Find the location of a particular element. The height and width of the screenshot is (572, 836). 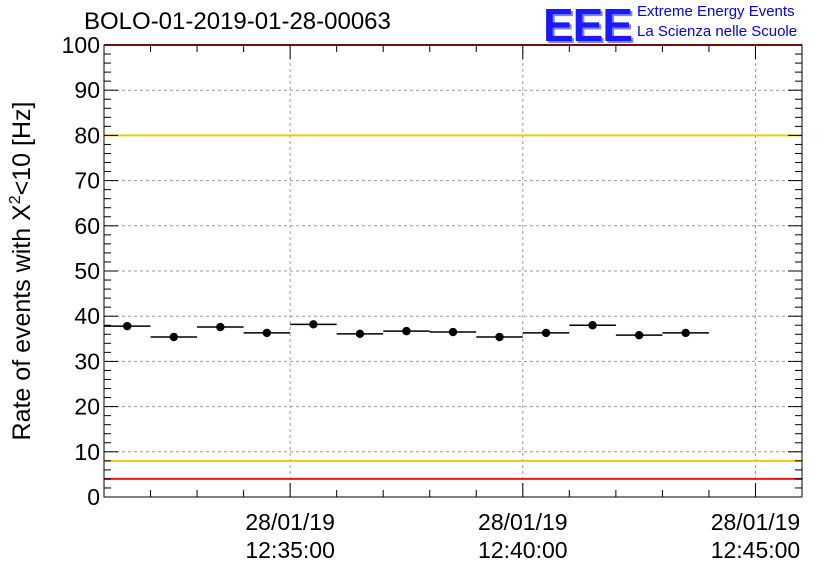

y-axis-label-sup: 2 is located at coordinates (15, 199).